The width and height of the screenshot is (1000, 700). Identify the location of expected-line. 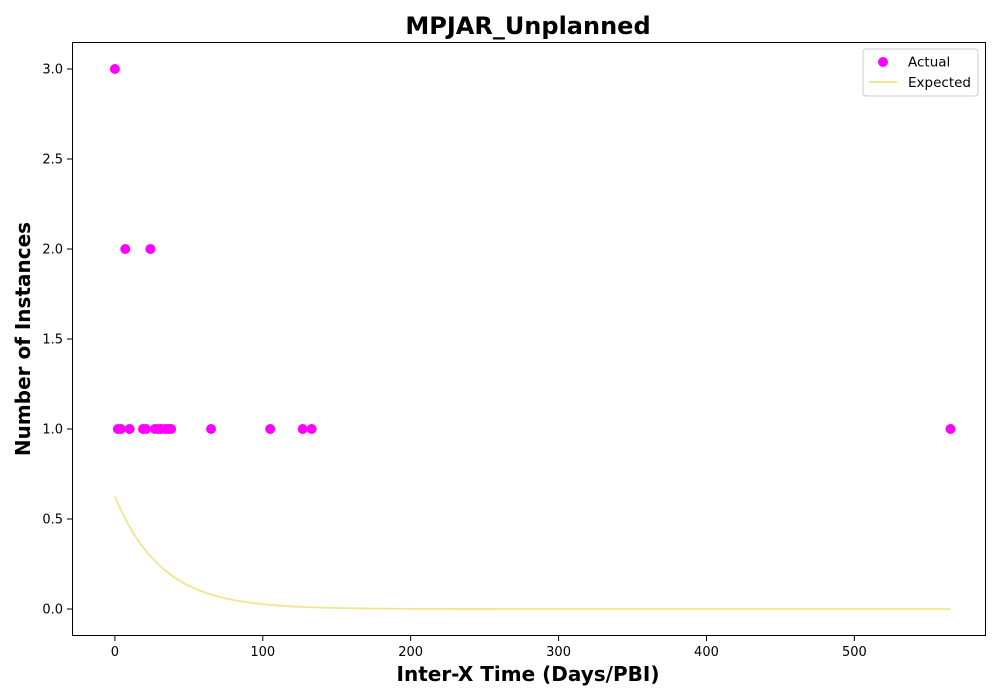
(532, 553).